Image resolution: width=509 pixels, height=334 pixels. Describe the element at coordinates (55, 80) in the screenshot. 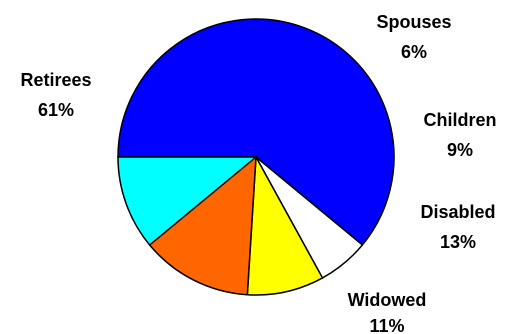

I see `slice-label-retirees: Retirees` at that location.